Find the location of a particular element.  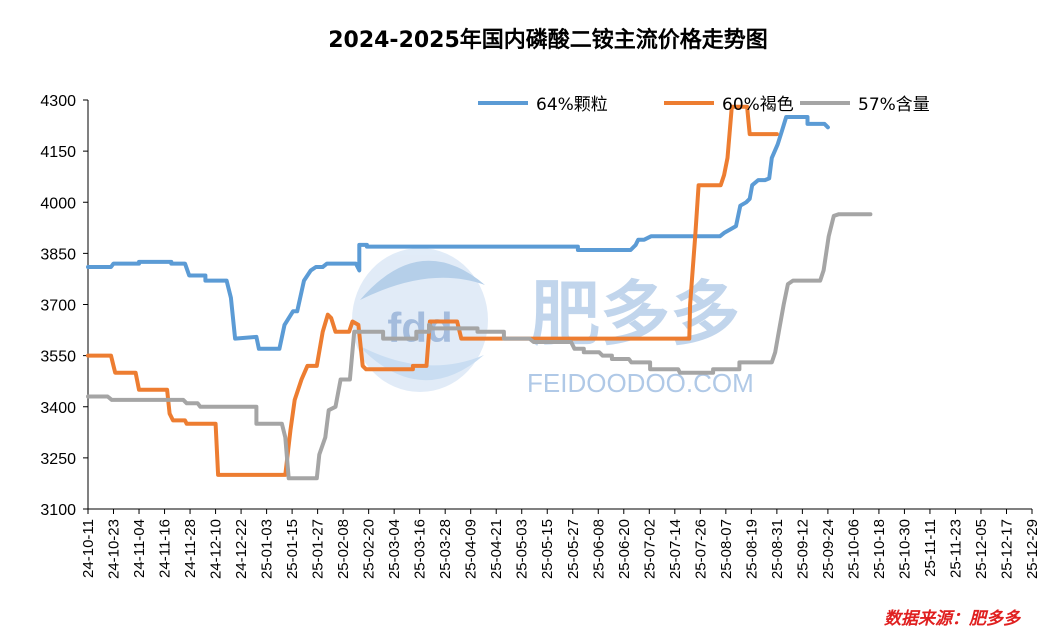

x-tick-label: 25-01-03 is located at coordinates (267, 549).